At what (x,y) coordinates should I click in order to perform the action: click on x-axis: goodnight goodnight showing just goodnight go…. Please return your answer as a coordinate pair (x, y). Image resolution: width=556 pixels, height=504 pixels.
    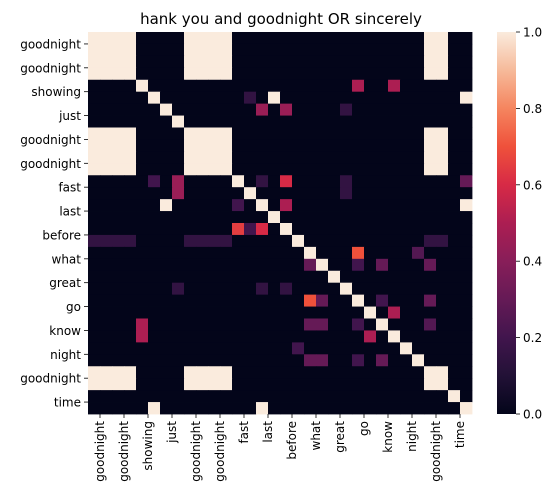
    Looking at the image, I should click on (280, 448).